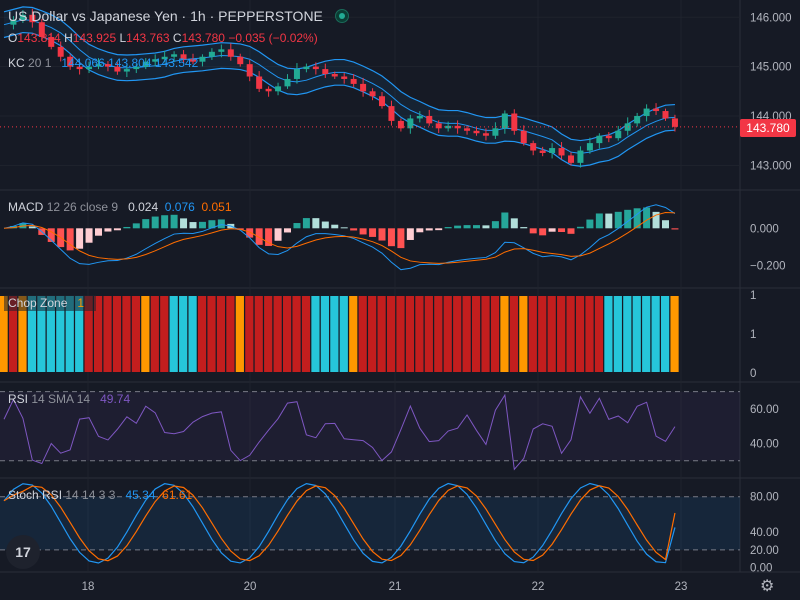 This screenshot has height=600, width=800. What do you see at coordinates (681, 587) in the screenshot?
I see `time-tick-label: 23` at bounding box center [681, 587].